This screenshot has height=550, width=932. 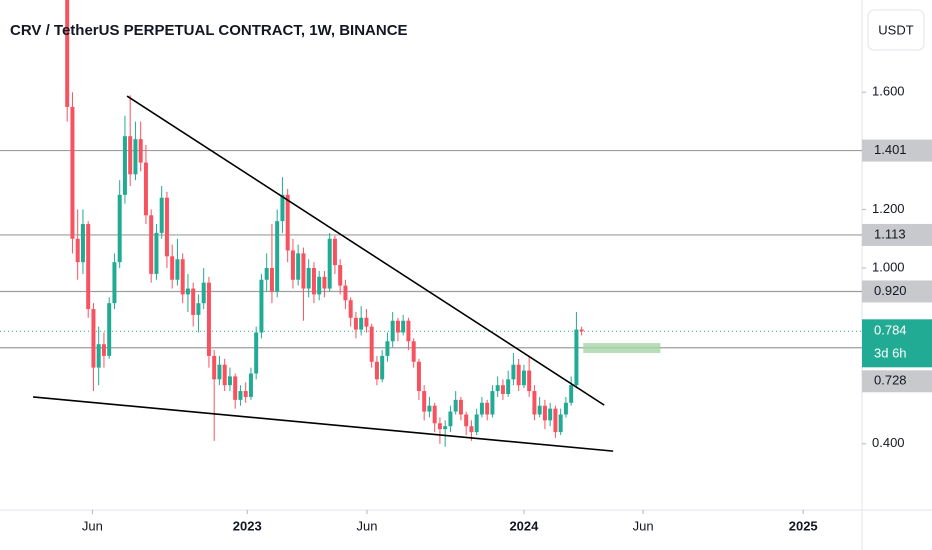 I want to click on last-price-label: 0.784, so click(x=890, y=330).